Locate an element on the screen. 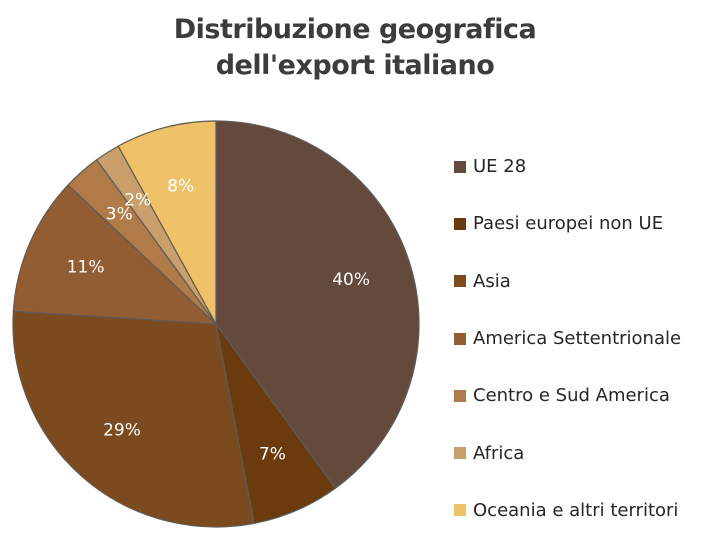  data-label-2: 7% is located at coordinates (272, 454).